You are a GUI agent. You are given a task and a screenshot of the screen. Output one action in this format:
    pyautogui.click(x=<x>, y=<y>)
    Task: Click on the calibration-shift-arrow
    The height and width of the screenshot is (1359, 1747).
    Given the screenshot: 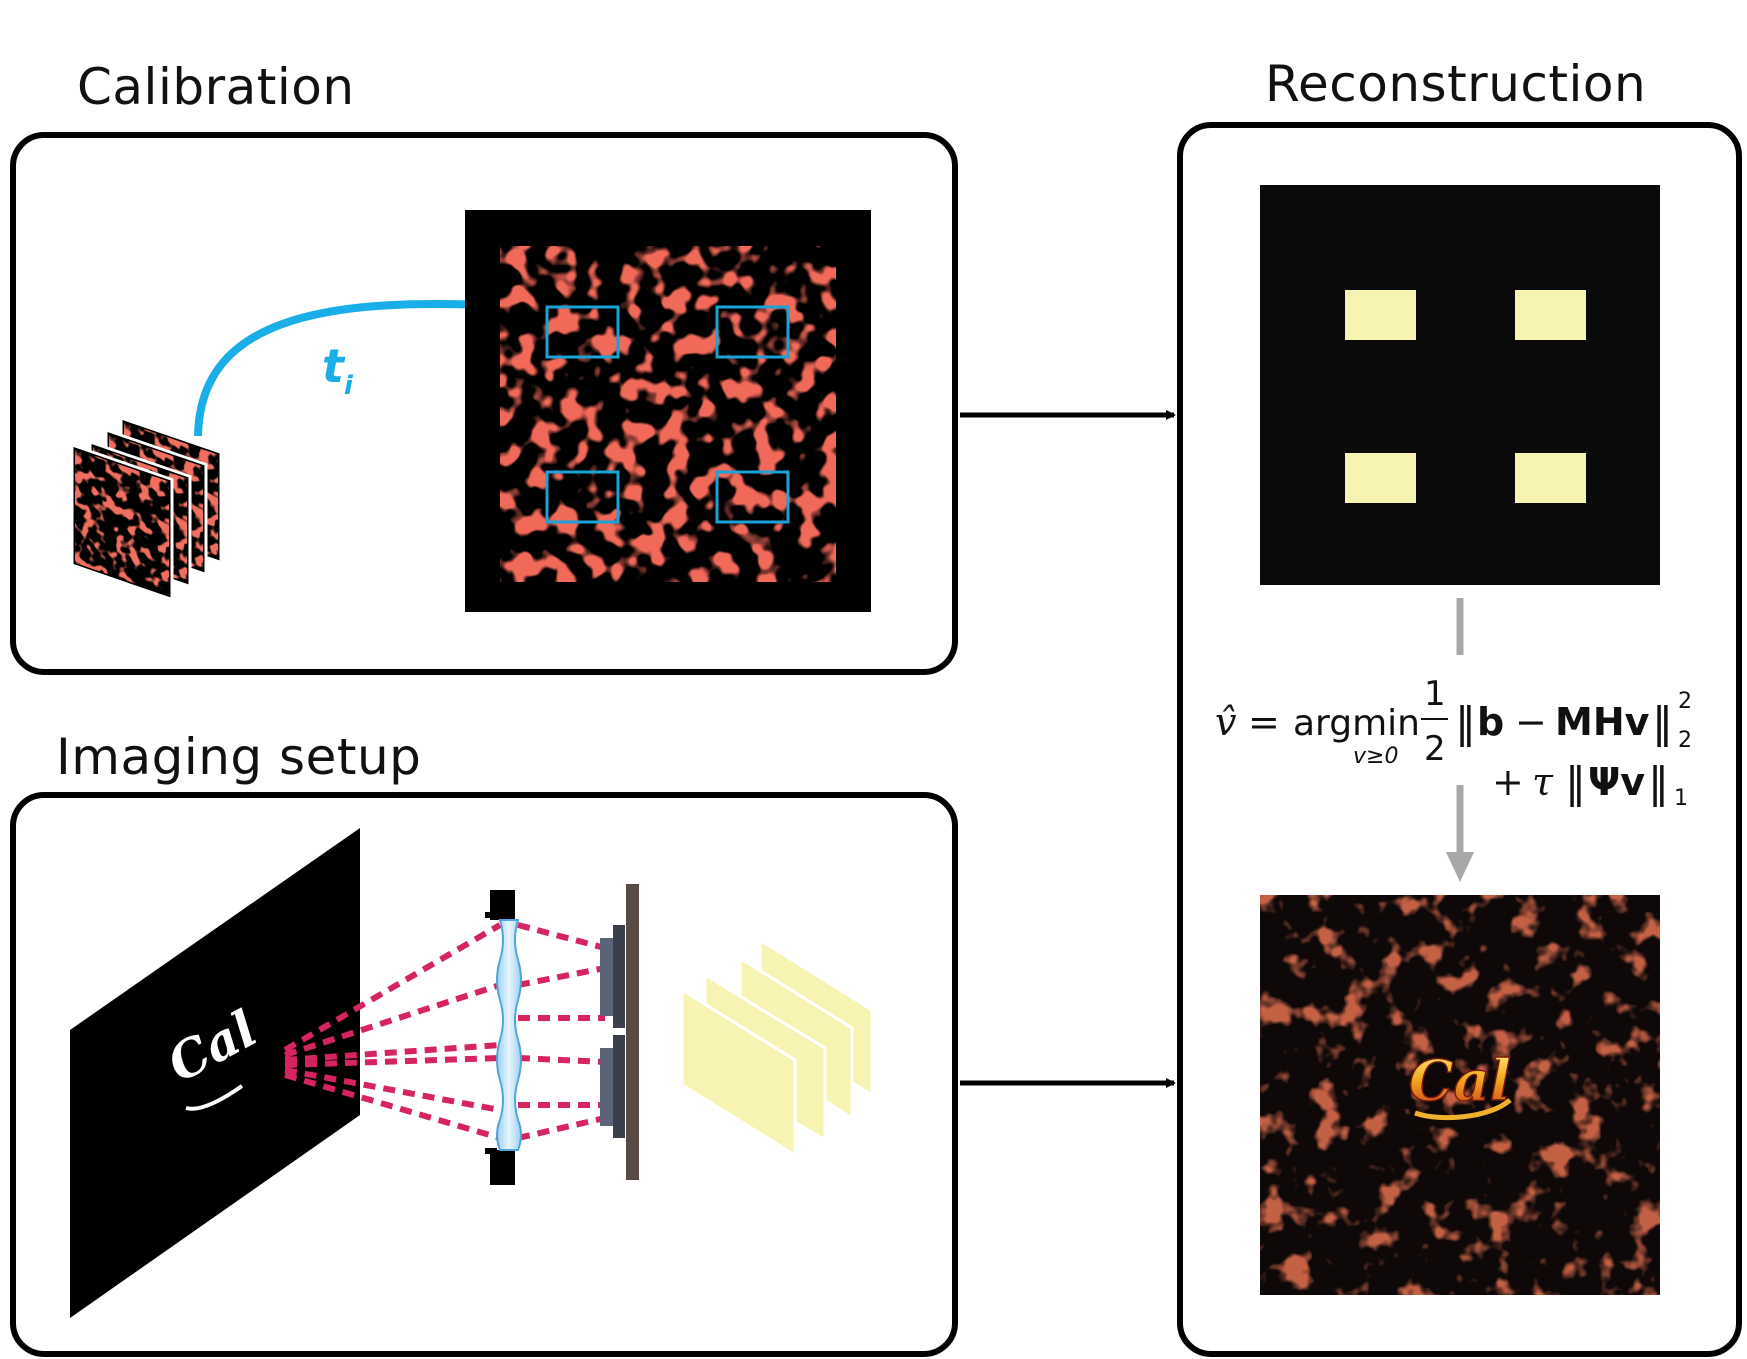 What is the action you would take?
    pyautogui.click(x=350, y=368)
    